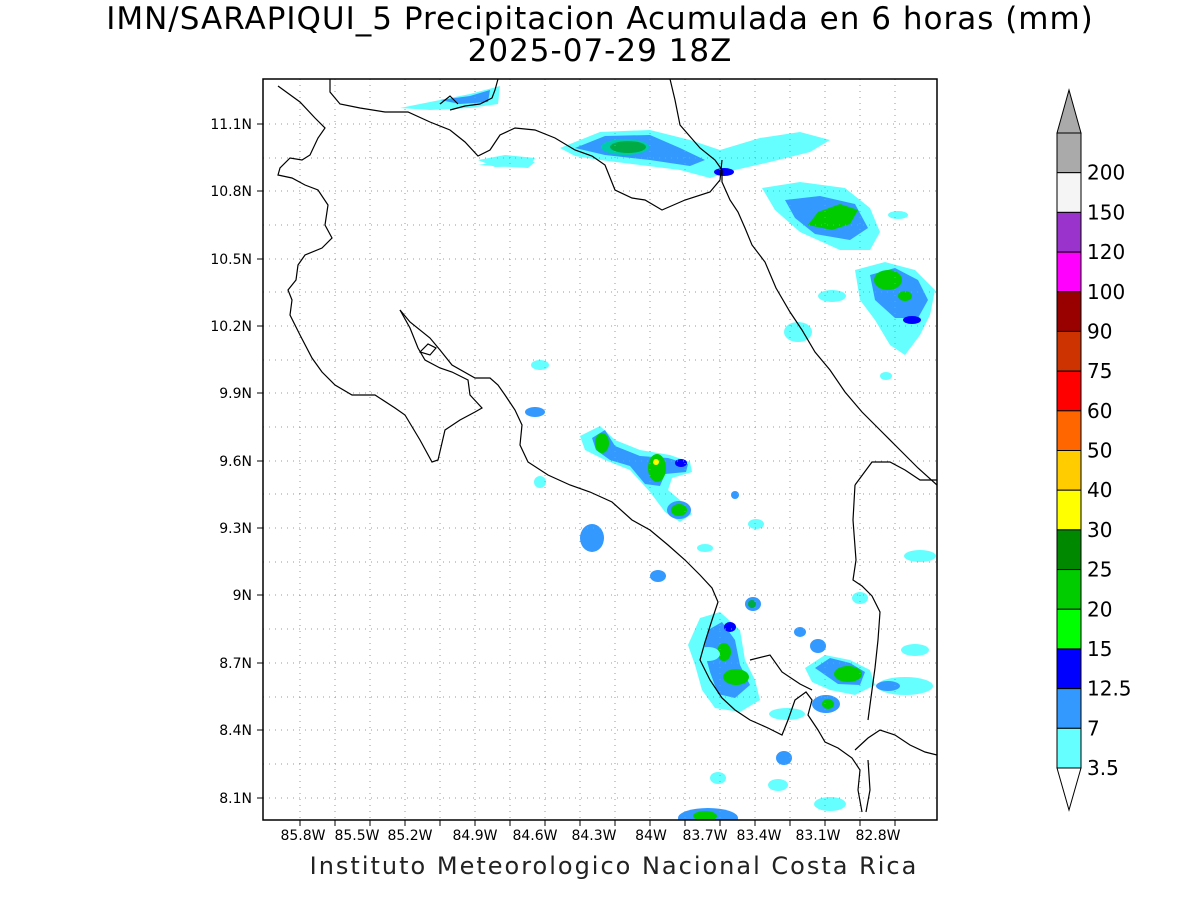 The width and height of the screenshot is (1200, 900). I want to click on lat-tick-label: 8.7N, so click(235, 664).